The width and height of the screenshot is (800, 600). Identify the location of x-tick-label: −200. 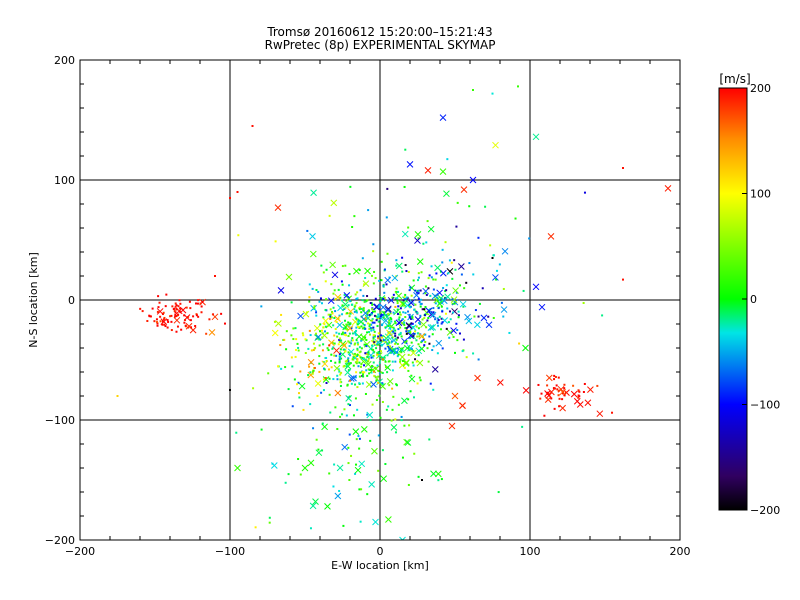
(80, 551).